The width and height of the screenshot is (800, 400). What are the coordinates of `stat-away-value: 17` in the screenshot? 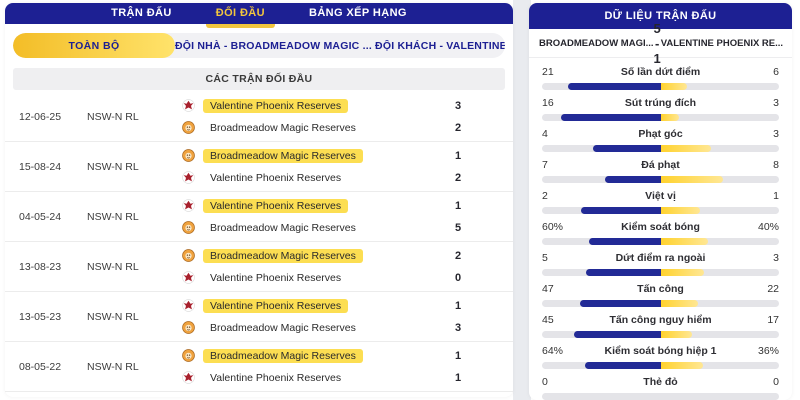 It's located at (773, 319).